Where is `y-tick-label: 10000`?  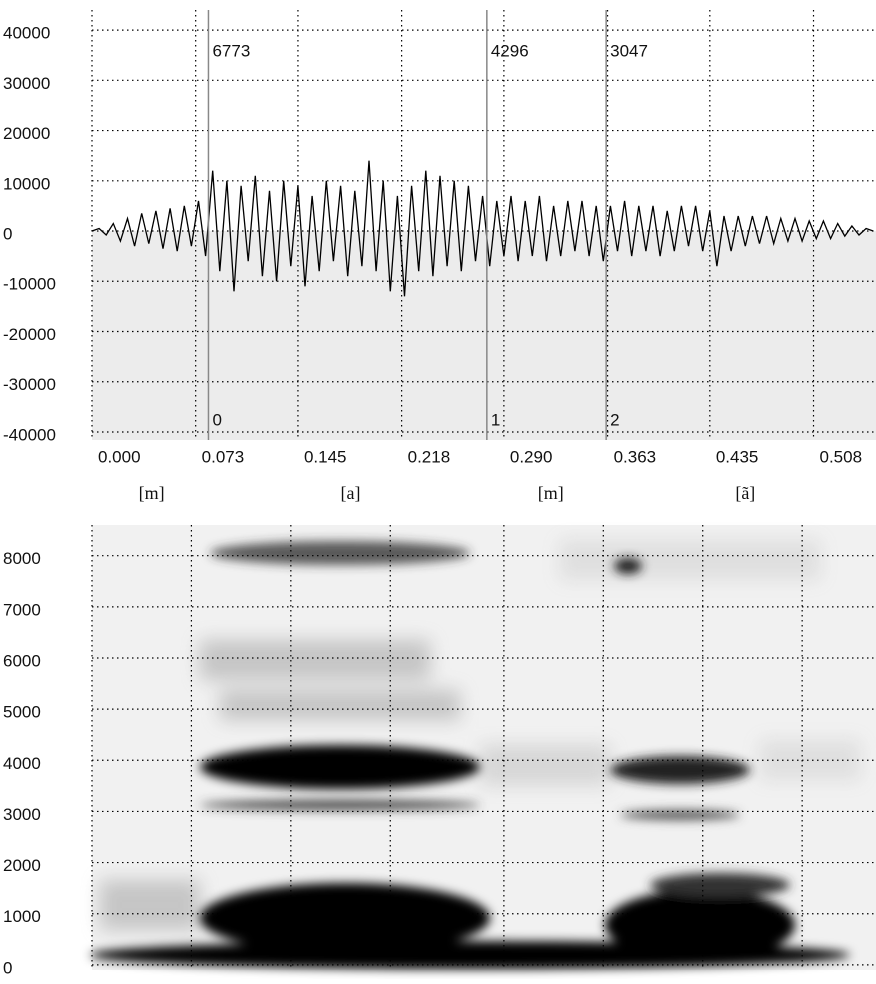 y-tick-label: 10000 is located at coordinates (26, 183).